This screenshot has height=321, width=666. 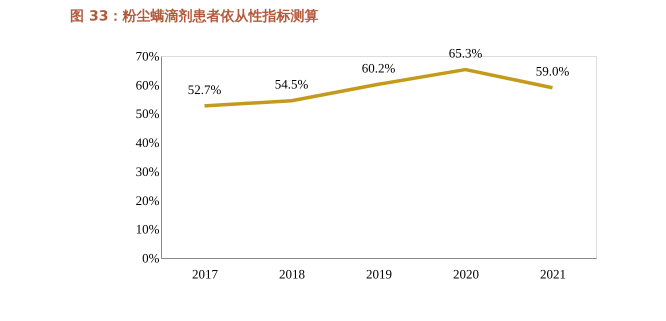 What do you see at coordinates (292, 274) in the screenshot?
I see `x-tick-label: 2018` at bounding box center [292, 274].